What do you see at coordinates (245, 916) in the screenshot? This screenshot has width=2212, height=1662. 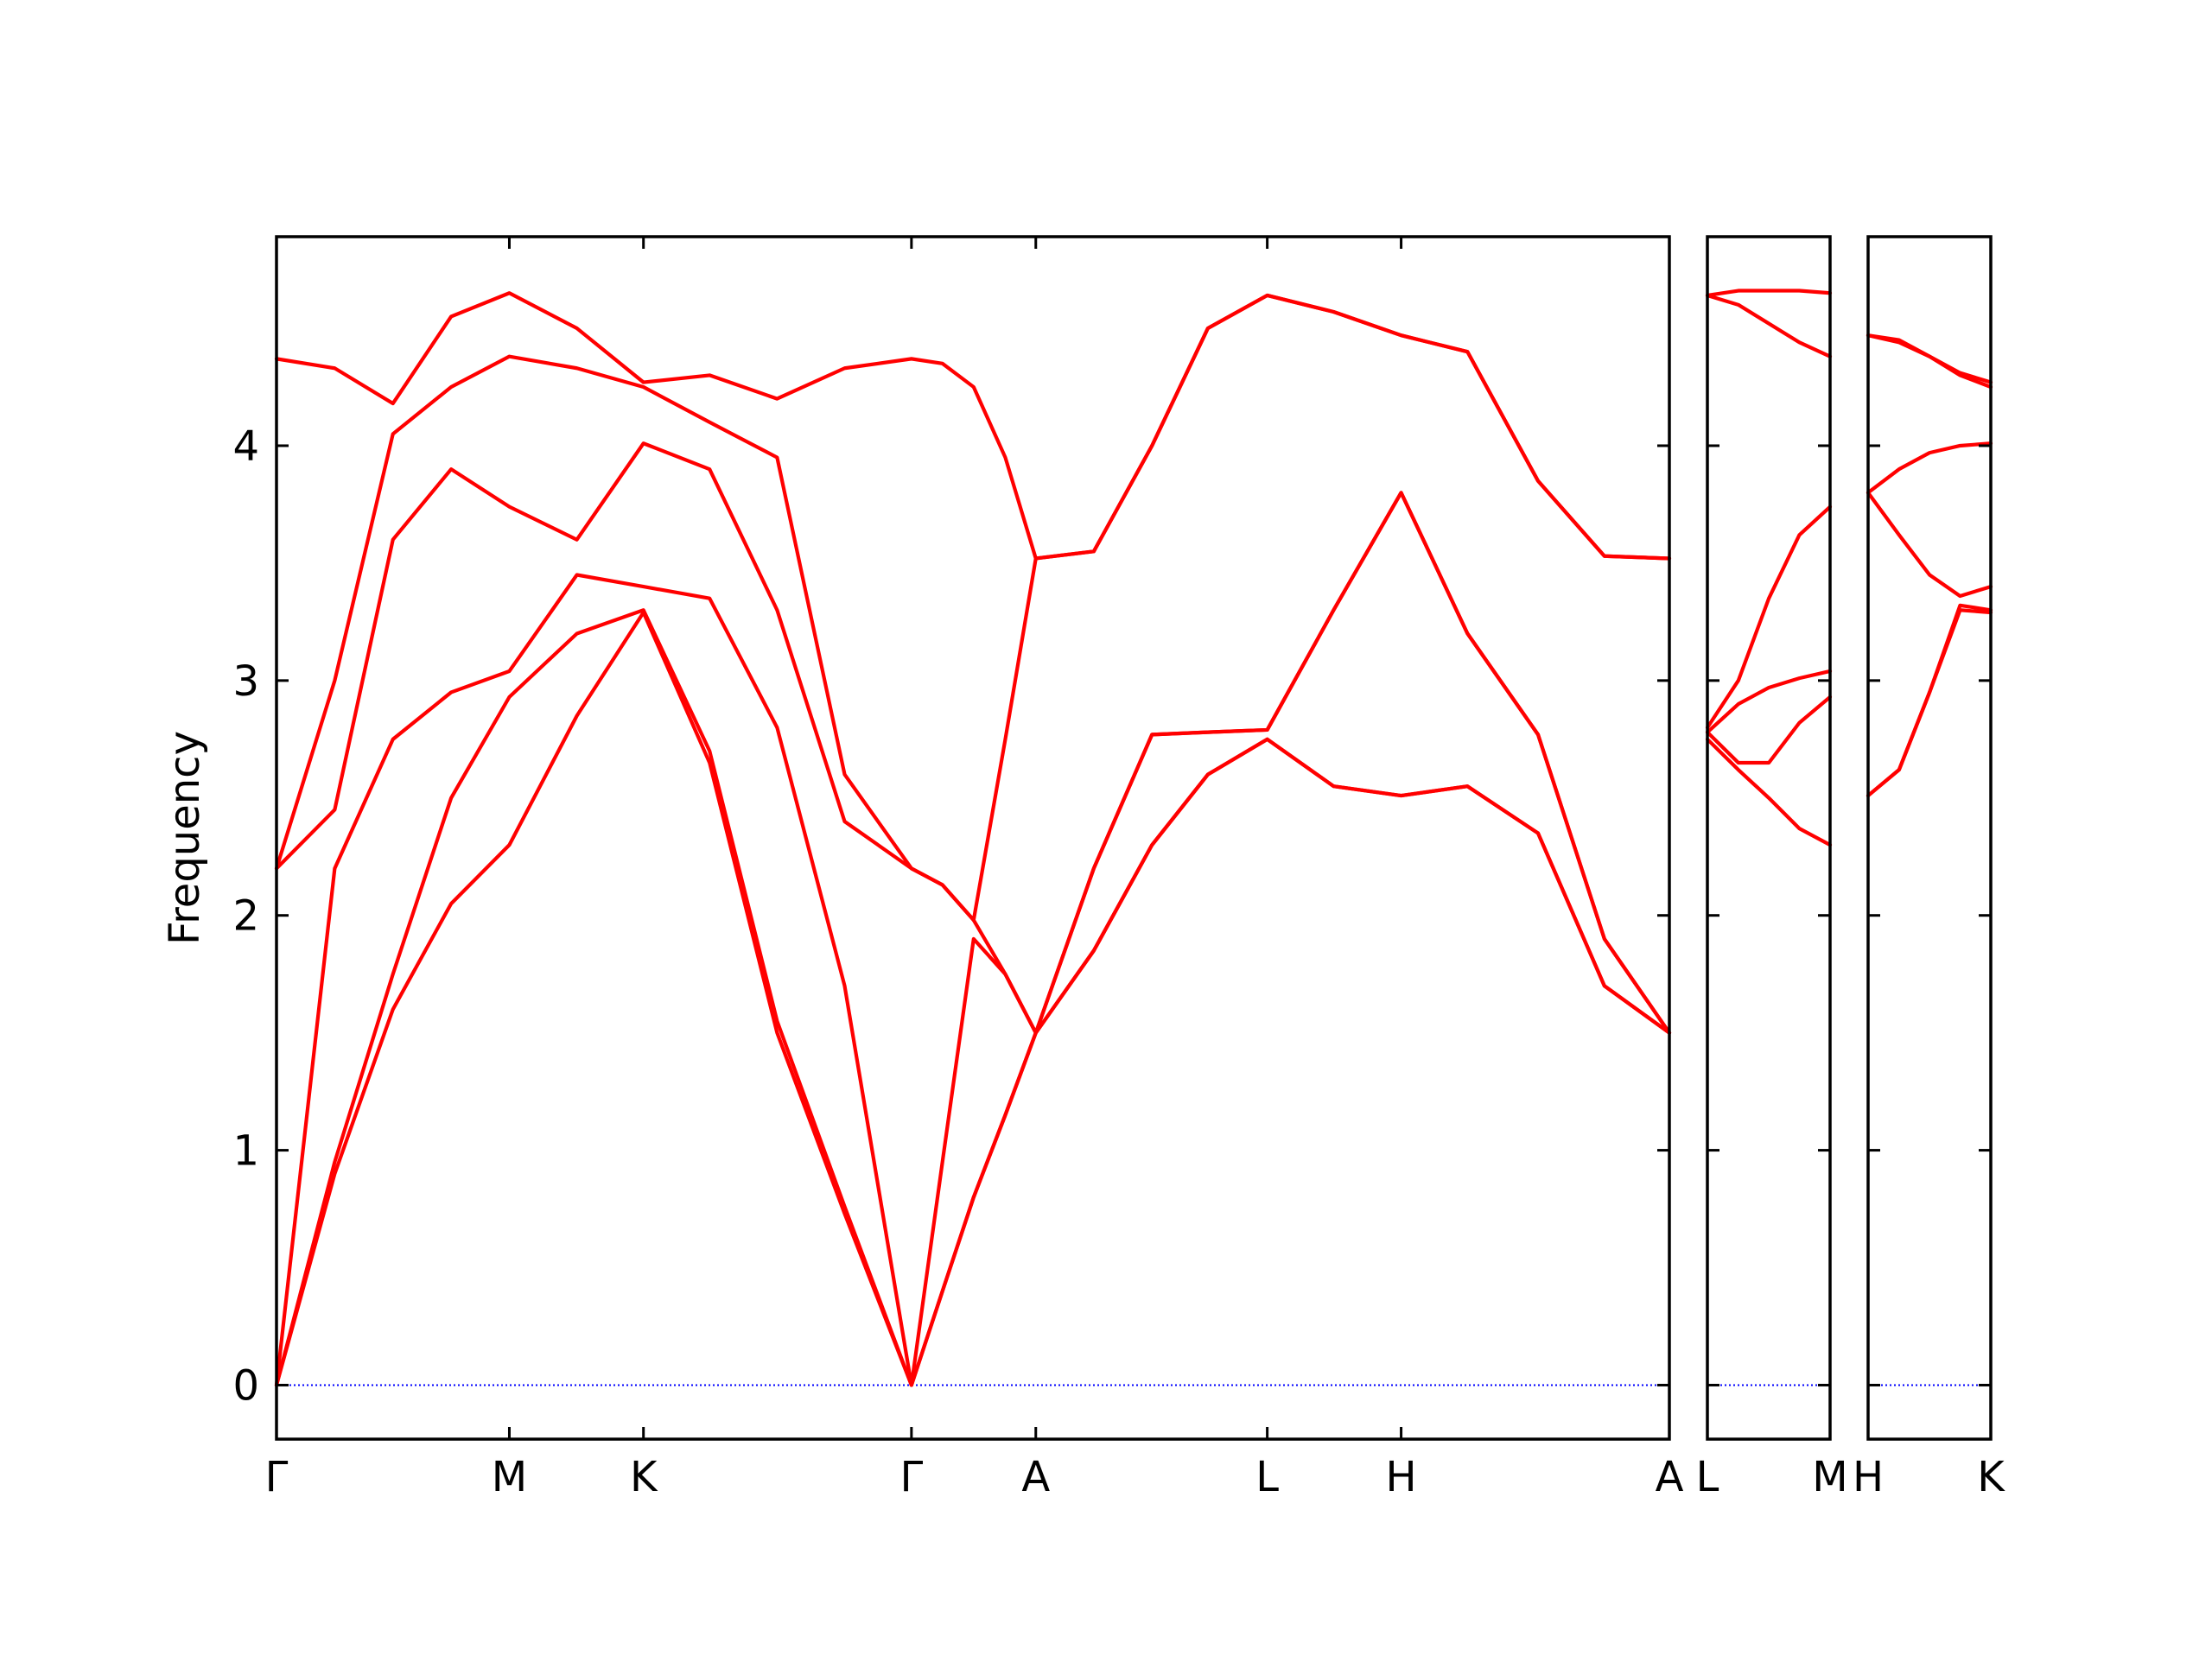 I see `y-tick-label: 2` at bounding box center [245, 916].